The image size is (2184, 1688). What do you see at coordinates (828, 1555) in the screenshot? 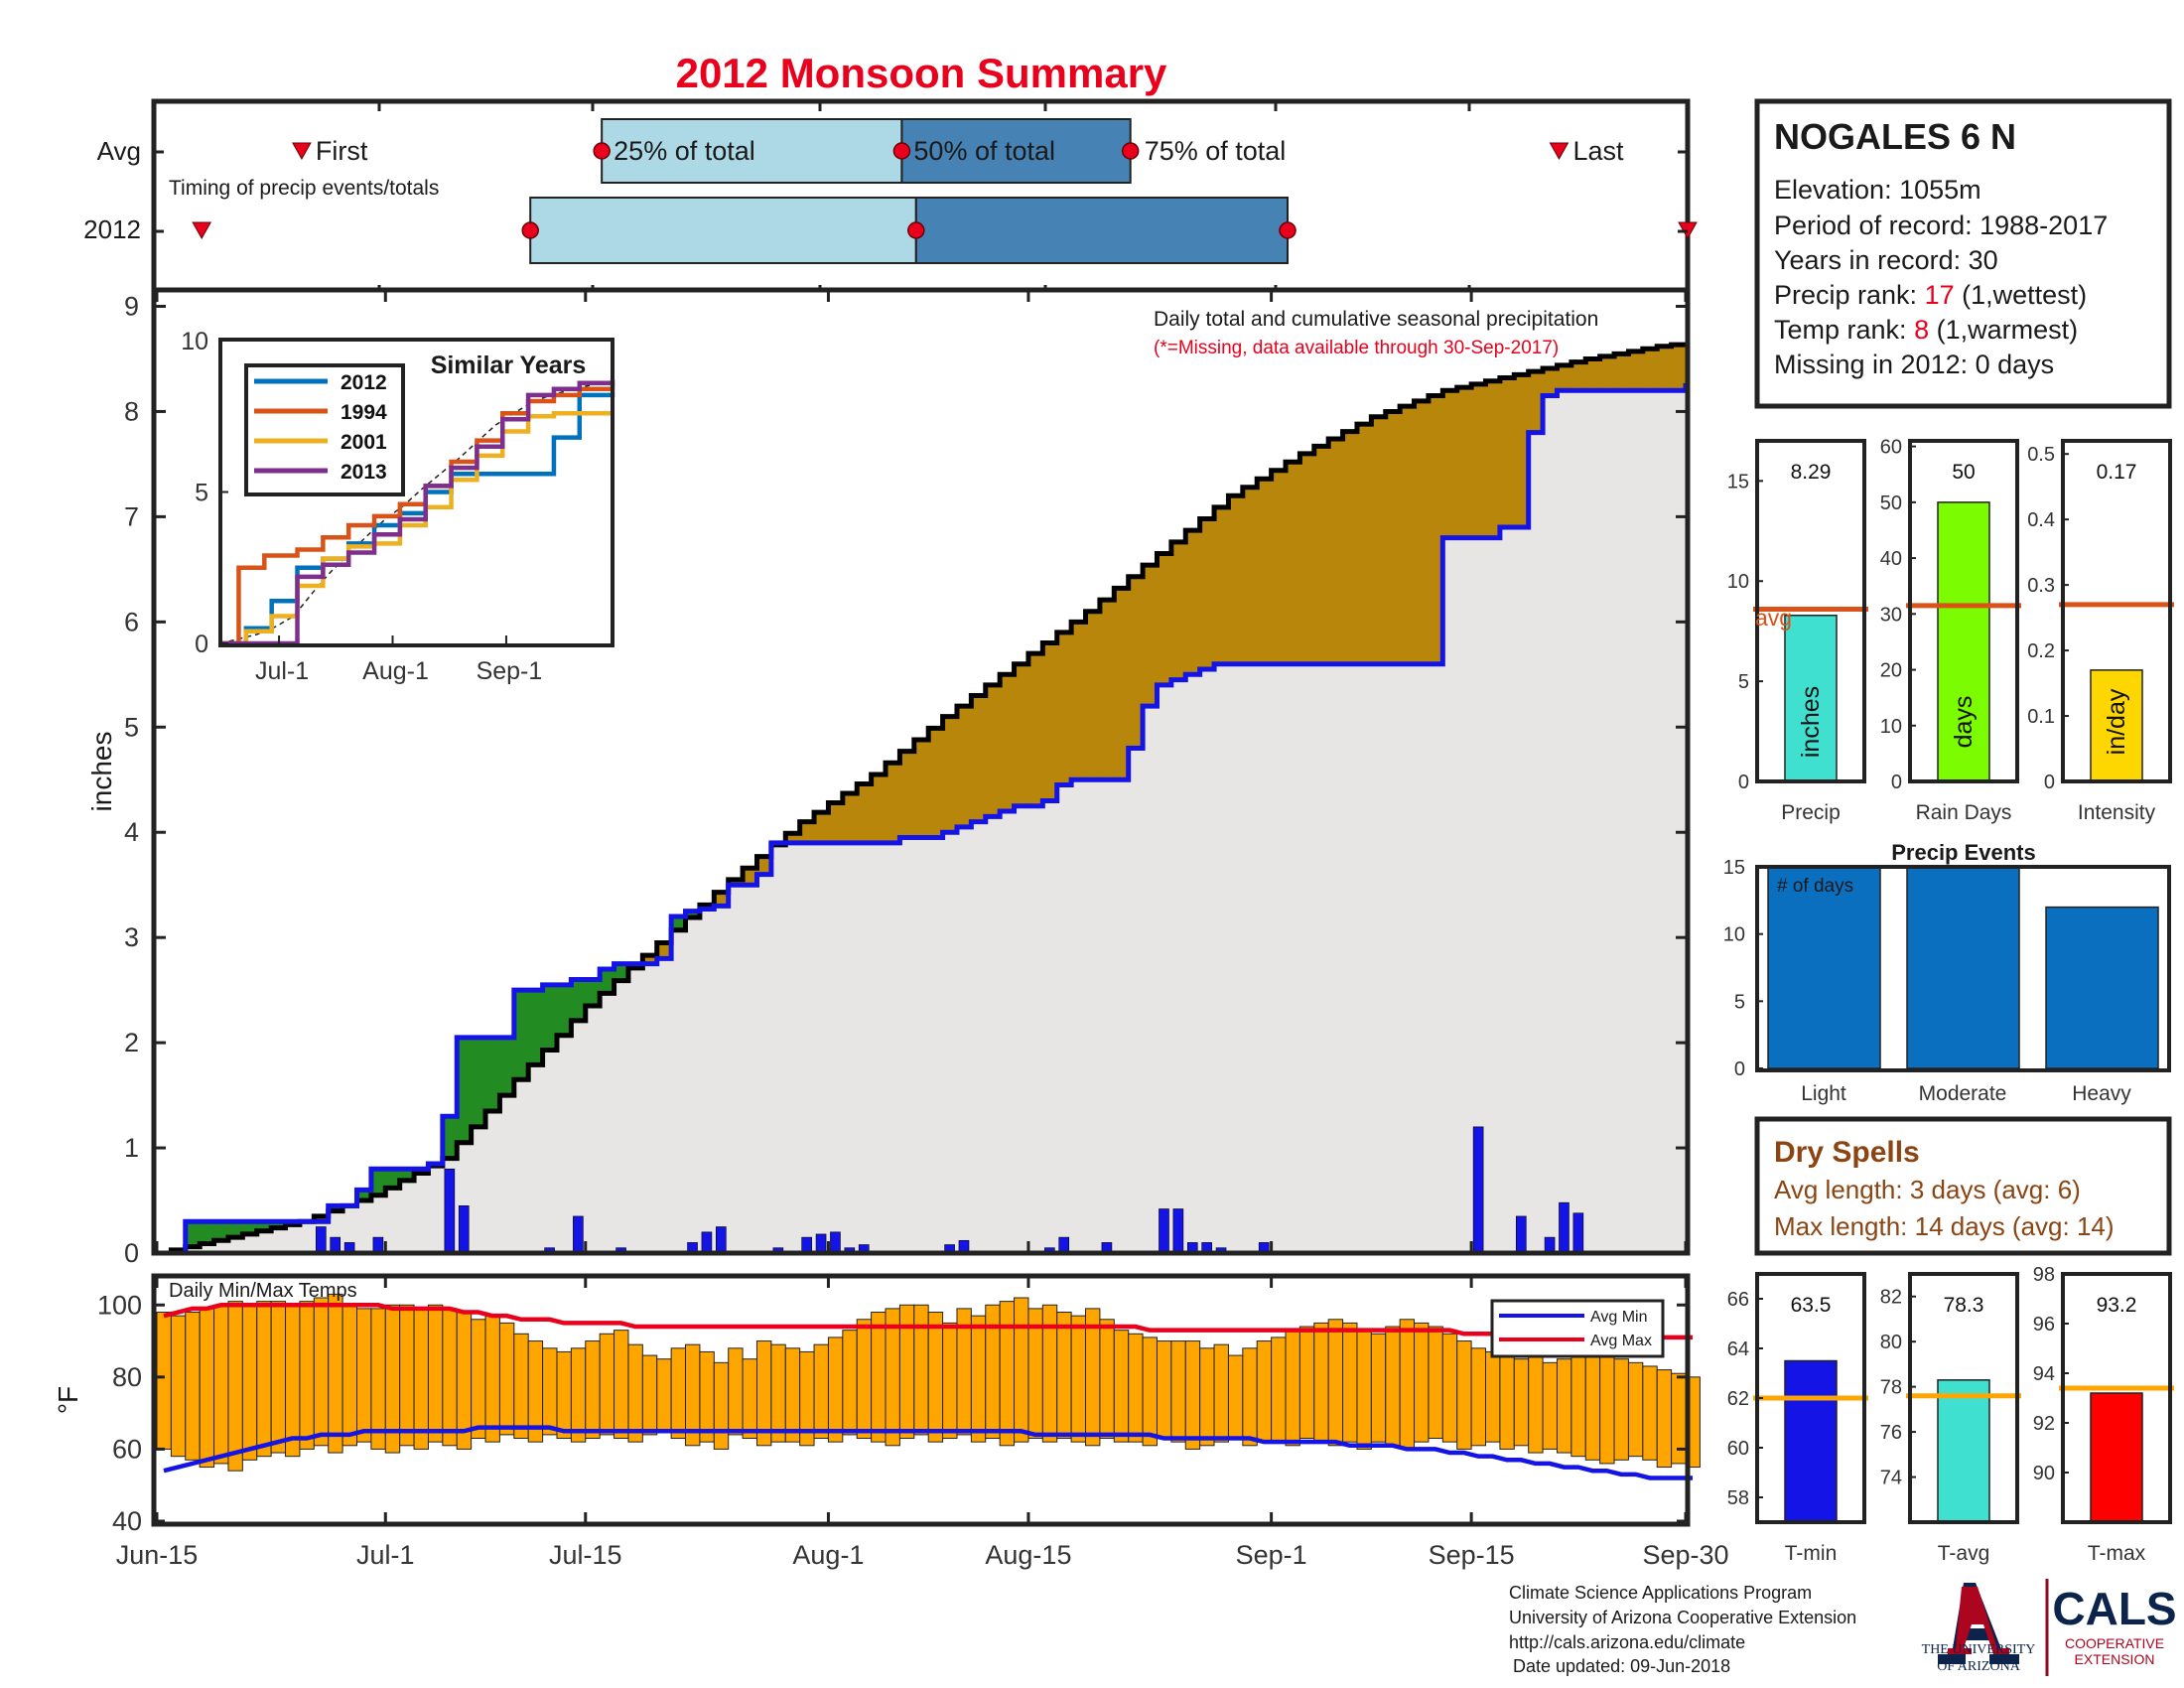
I see `date-x-tick: Aug-1` at bounding box center [828, 1555].